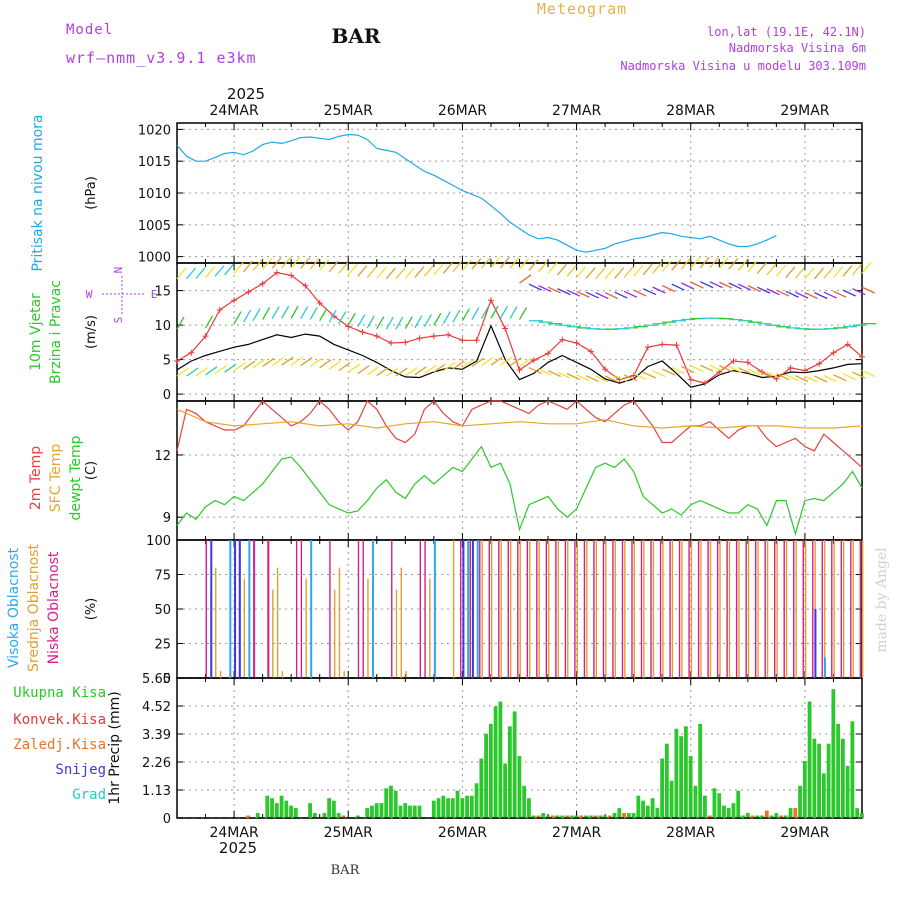 The image size is (900, 900). What do you see at coordinates (804, 111) in the screenshot?
I see `x-tick-label-top: 29MAR` at bounding box center [804, 111].